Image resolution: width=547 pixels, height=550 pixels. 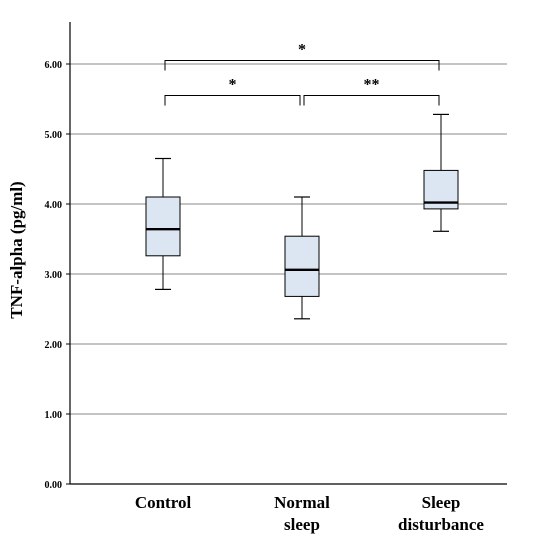 I want to click on y-tick-label: 6.00, so click(x=54, y=65).